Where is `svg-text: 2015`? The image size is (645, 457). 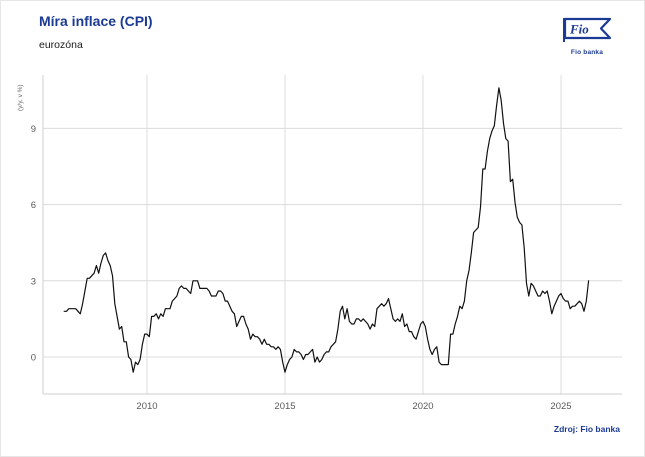 svg-text: 2015 is located at coordinates (284, 406).